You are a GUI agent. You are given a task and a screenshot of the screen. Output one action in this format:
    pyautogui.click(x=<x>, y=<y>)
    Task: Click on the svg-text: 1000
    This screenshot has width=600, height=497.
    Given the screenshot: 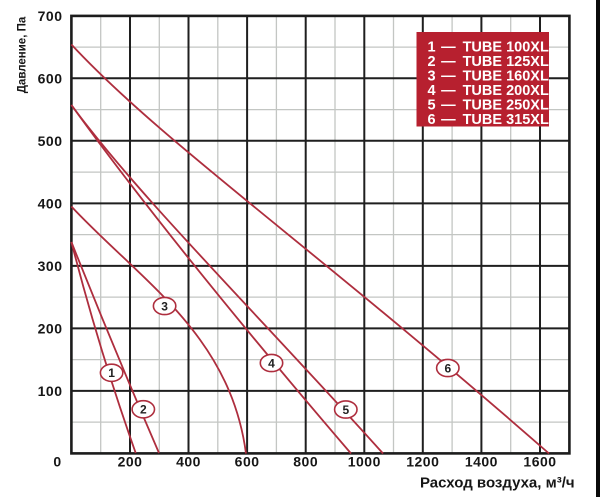 What is the action you would take?
    pyautogui.click(x=364, y=462)
    